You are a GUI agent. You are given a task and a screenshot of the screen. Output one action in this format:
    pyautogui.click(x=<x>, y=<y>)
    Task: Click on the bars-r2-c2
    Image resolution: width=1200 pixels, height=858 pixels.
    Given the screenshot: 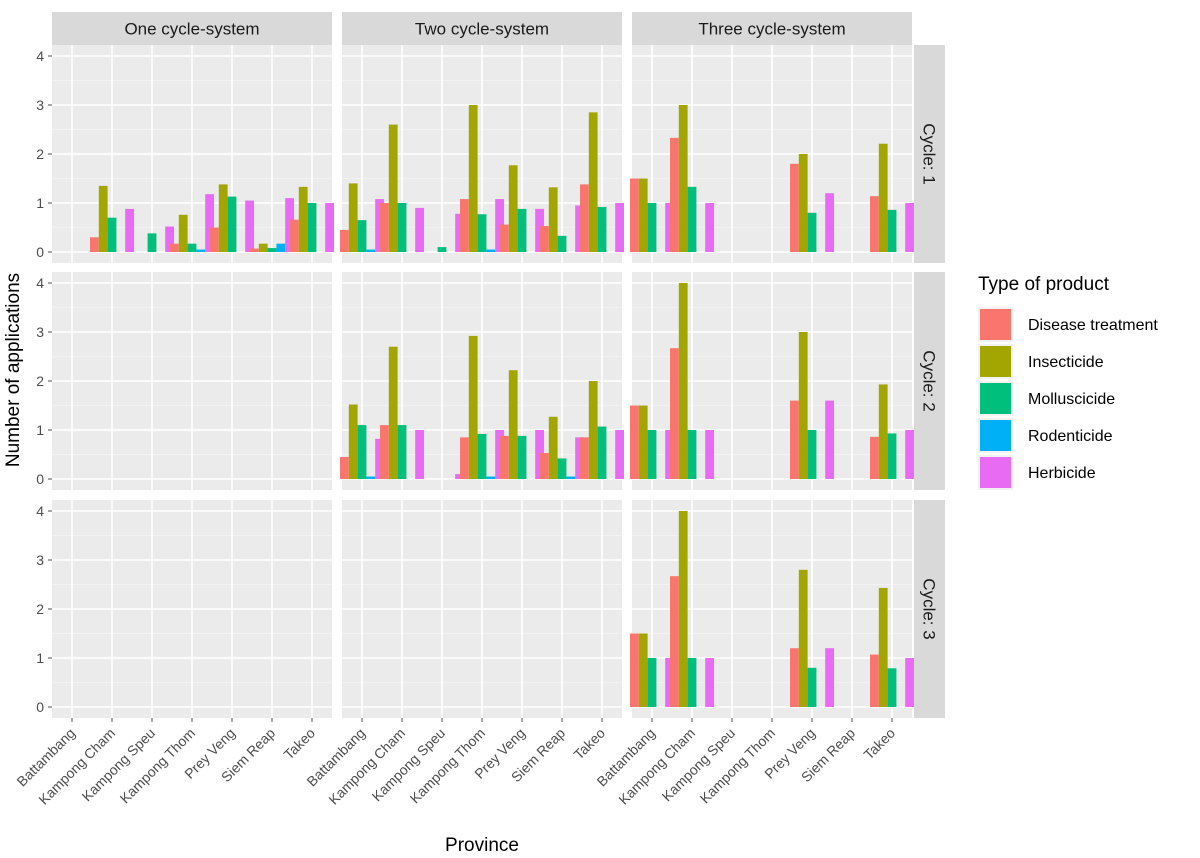 What is the action you would take?
    pyautogui.click(x=482, y=407)
    